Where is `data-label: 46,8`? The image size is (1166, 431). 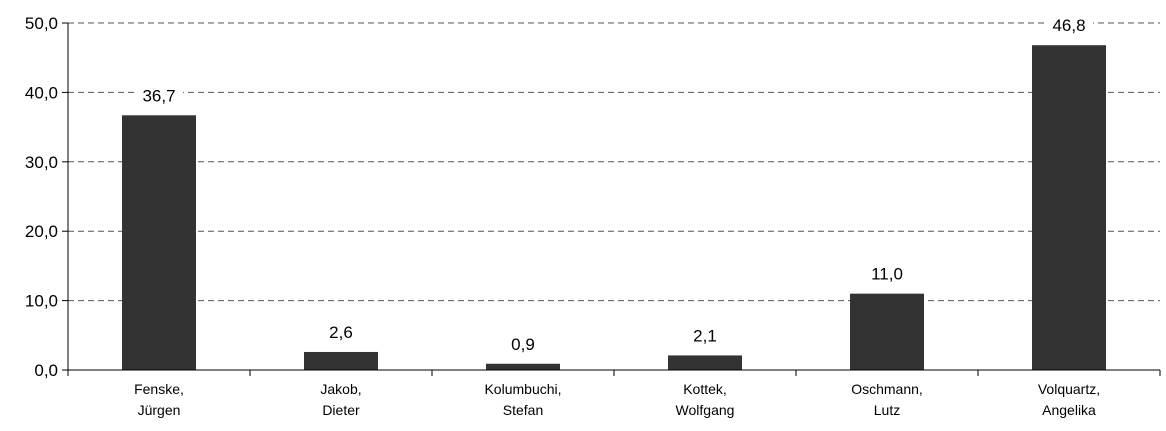 data-label: 46,8 is located at coordinates (1068, 25).